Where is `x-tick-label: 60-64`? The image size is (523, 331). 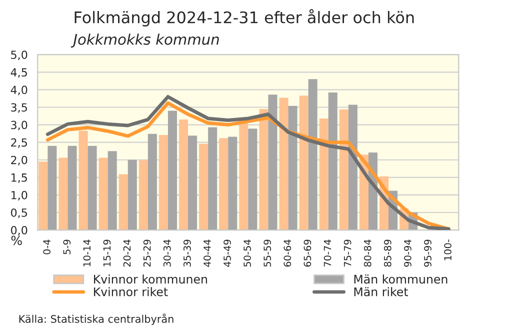 x-tick-label: 60-64 is located at coordinates (288, 253).